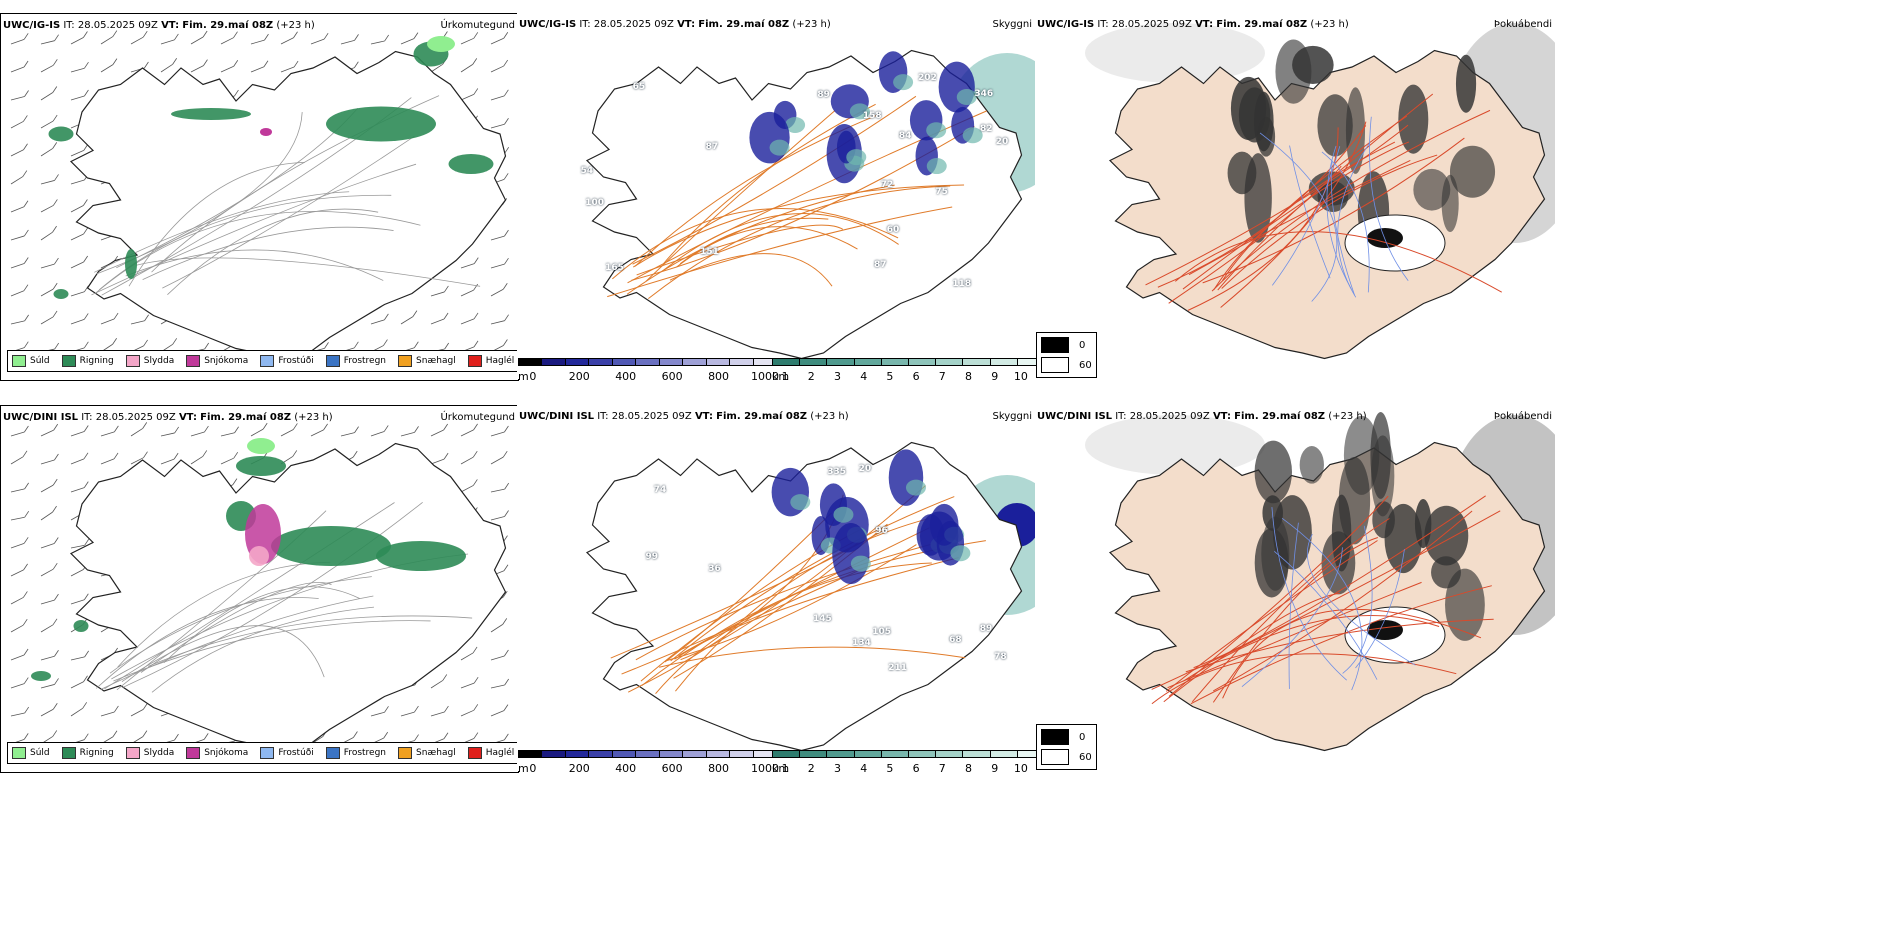 This screenshot has height=950, width=1900. Describe the element at coordinates (500, 361) in the screenshot. I see `legend-label: Haglél` at that location.